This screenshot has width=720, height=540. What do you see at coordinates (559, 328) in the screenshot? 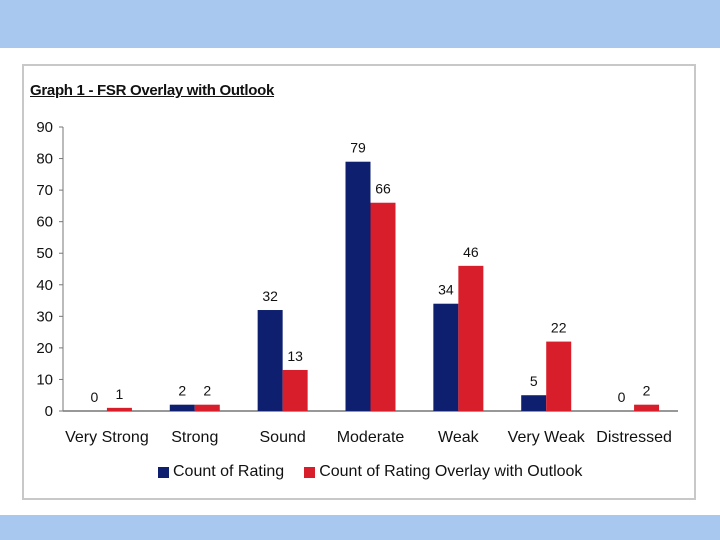
I see `data-label: 22` at bounding box center [559, 328].